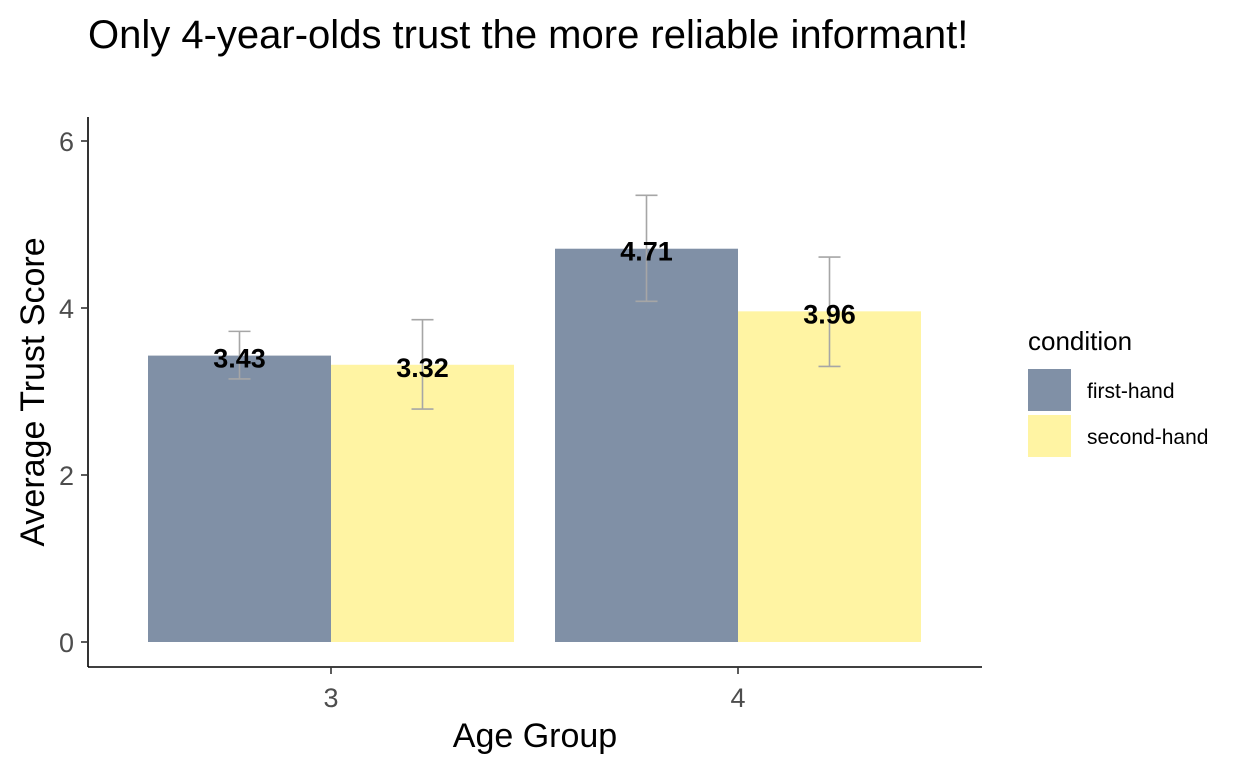 This screenshot has width=1248, height=768. I want to click on legend: condition first-hand second-hand, so click(1118, 391).